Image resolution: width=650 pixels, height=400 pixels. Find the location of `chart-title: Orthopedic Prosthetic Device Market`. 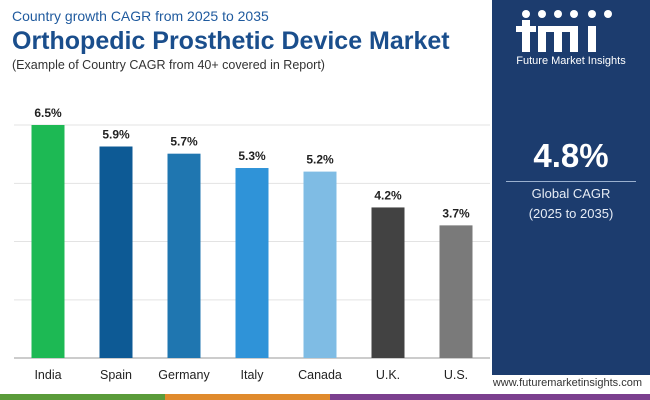

chart-title: Orthopedic Prosthetic Device Market is located at coordinates (231, 41).